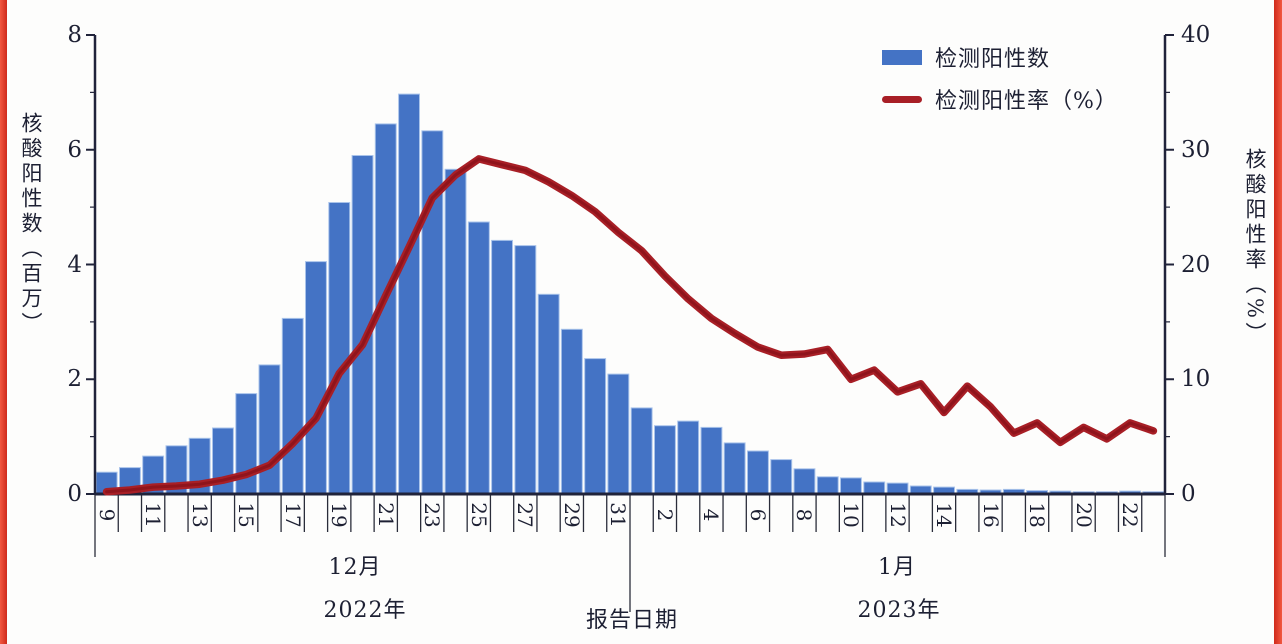  I want to click on right-axis-tick-label: 30, so click(1196, 149).